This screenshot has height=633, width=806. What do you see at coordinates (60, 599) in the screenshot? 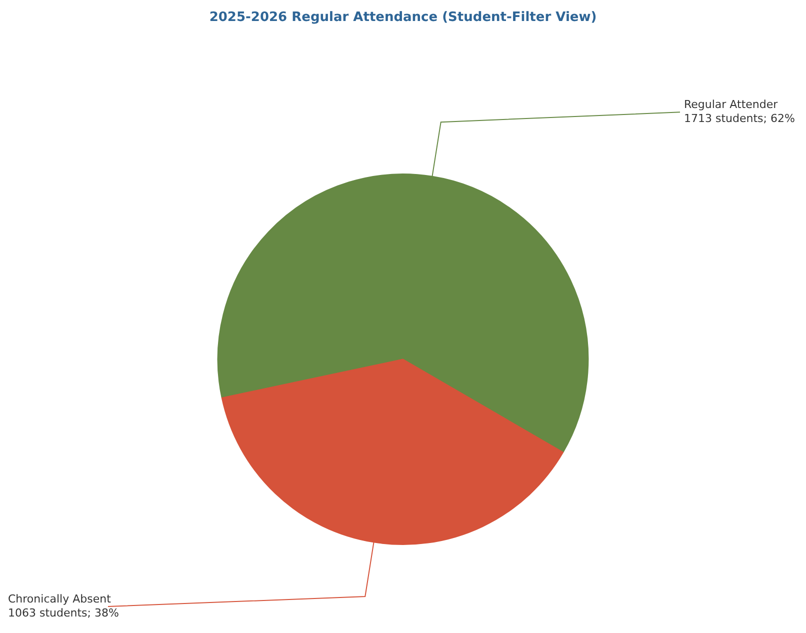
I see `slice-label: Chronically Absent` at bounding box center [60, 599].